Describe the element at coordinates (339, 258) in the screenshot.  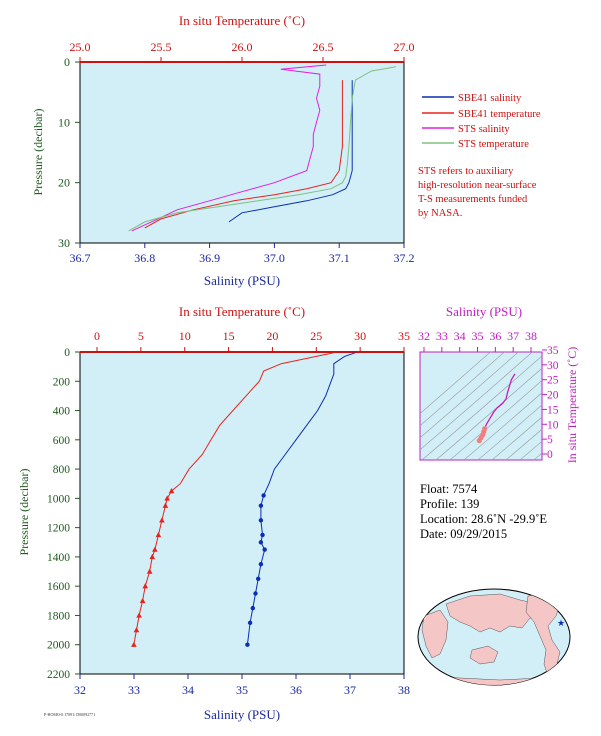
I see `top-sal-tick-label: 37.1` at that location.